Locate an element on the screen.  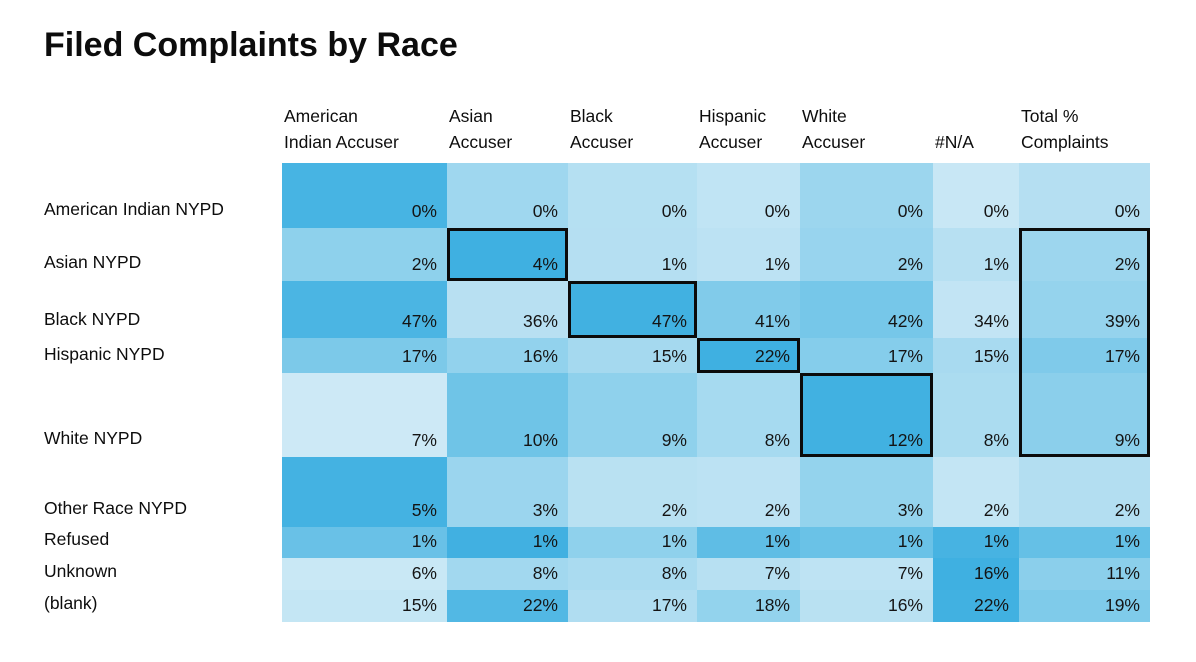
column-header-line: Total % is located at coordinates (1050, 116).